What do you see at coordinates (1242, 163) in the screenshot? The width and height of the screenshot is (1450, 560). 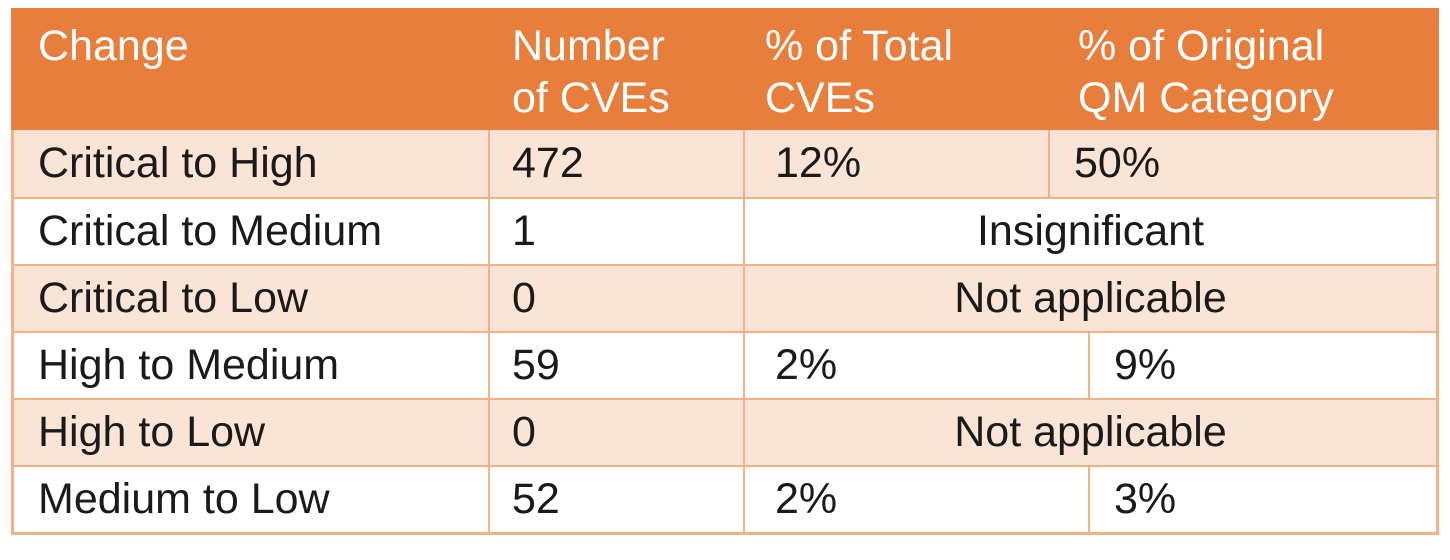 I see `cell-pct-original: 50%` at bounding box center [1242, 163].